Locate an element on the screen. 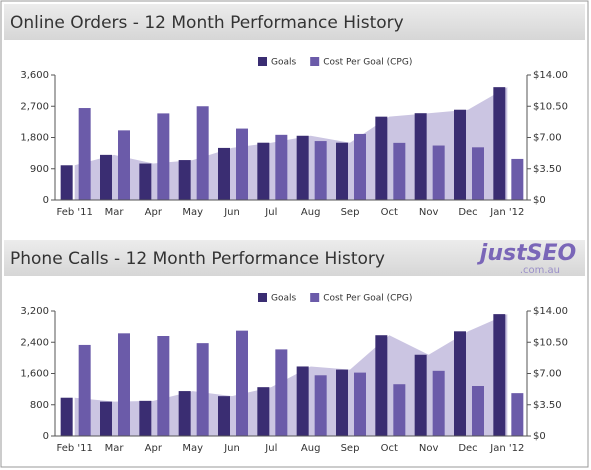  logo: justSEO is located at coordinates (526, 253).